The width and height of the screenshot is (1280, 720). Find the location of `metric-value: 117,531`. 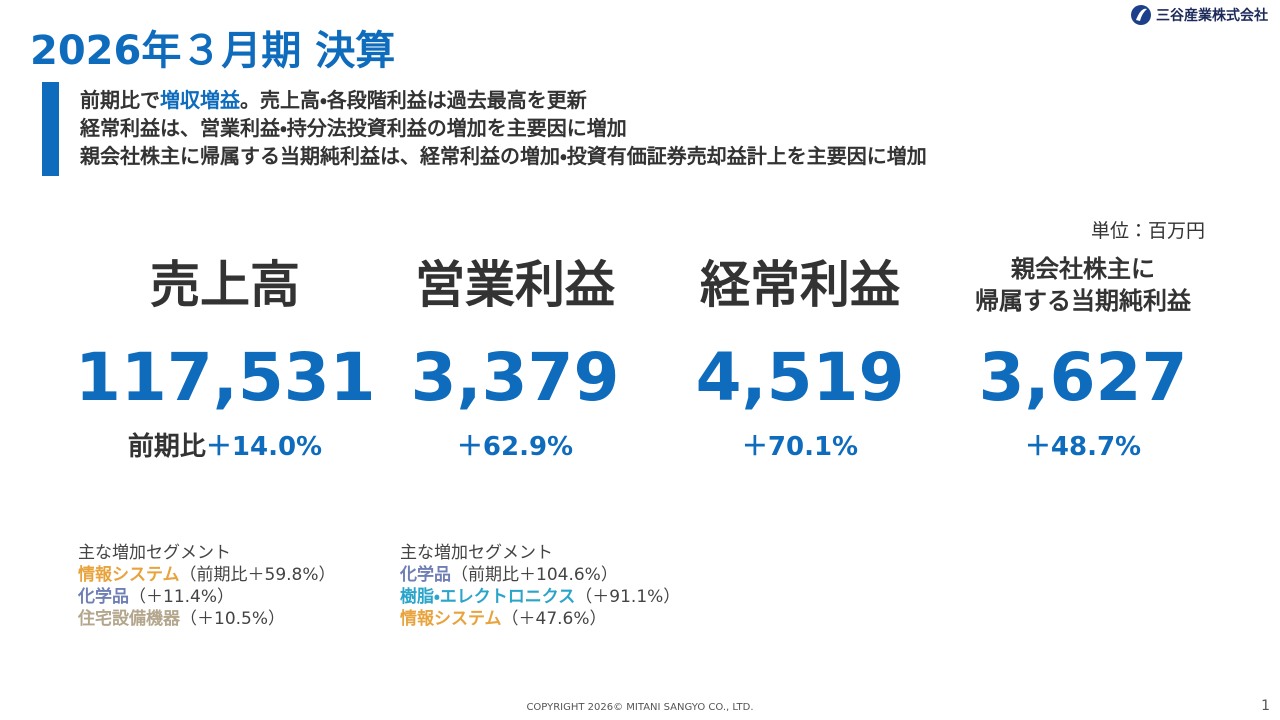

metric-value: 117,531 is located at coordinates (225, 377).